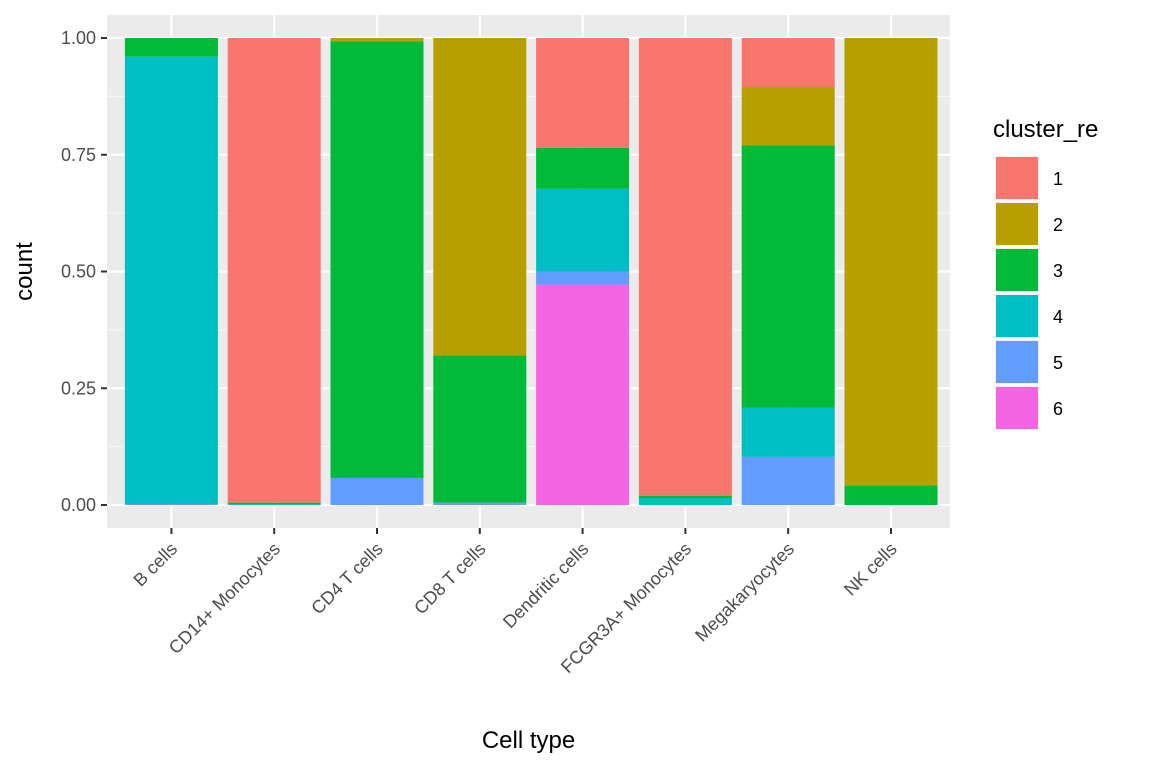 The image size is (1152, 768). What do you see at coordinates (78, 388) in the screenshot?
I see `y-tick-label: 0.25` at bounding box center [78, 388].